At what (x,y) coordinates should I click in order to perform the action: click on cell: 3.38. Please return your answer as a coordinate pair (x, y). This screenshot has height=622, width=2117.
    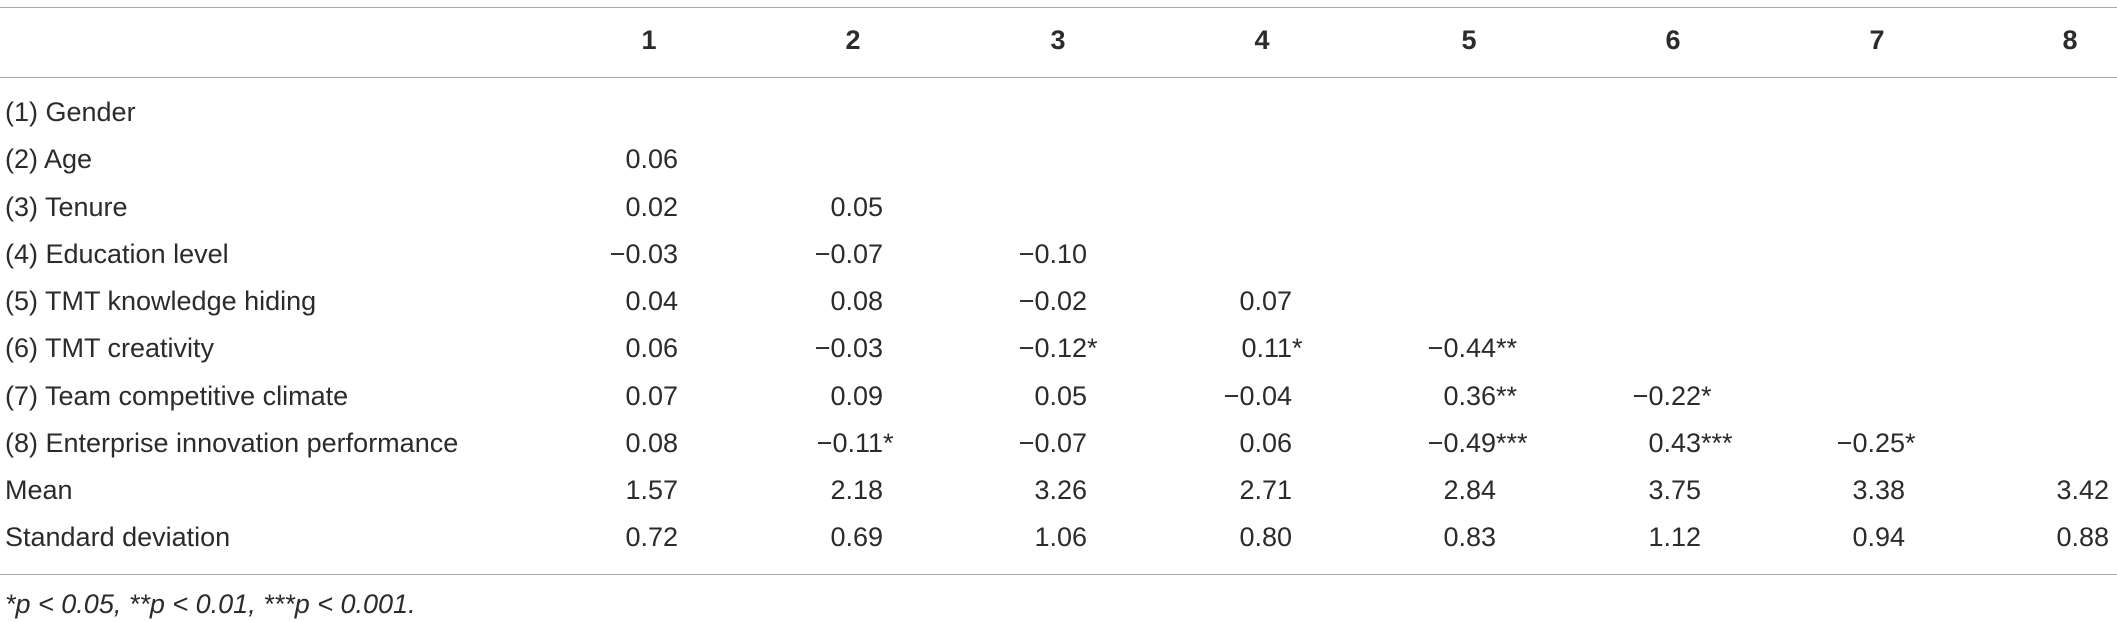
    Looking at the image, I should click on (1878, 490).